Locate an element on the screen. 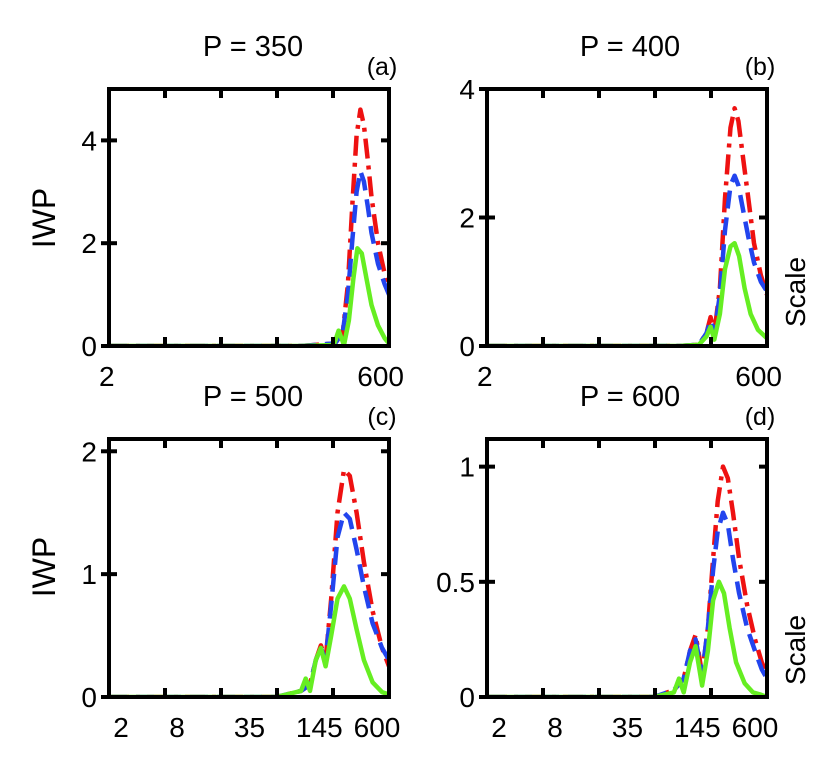 Image resolution: width=830 pixels, height=757 pixels. panel-letter: (d) is located at coordinates (760, 417).